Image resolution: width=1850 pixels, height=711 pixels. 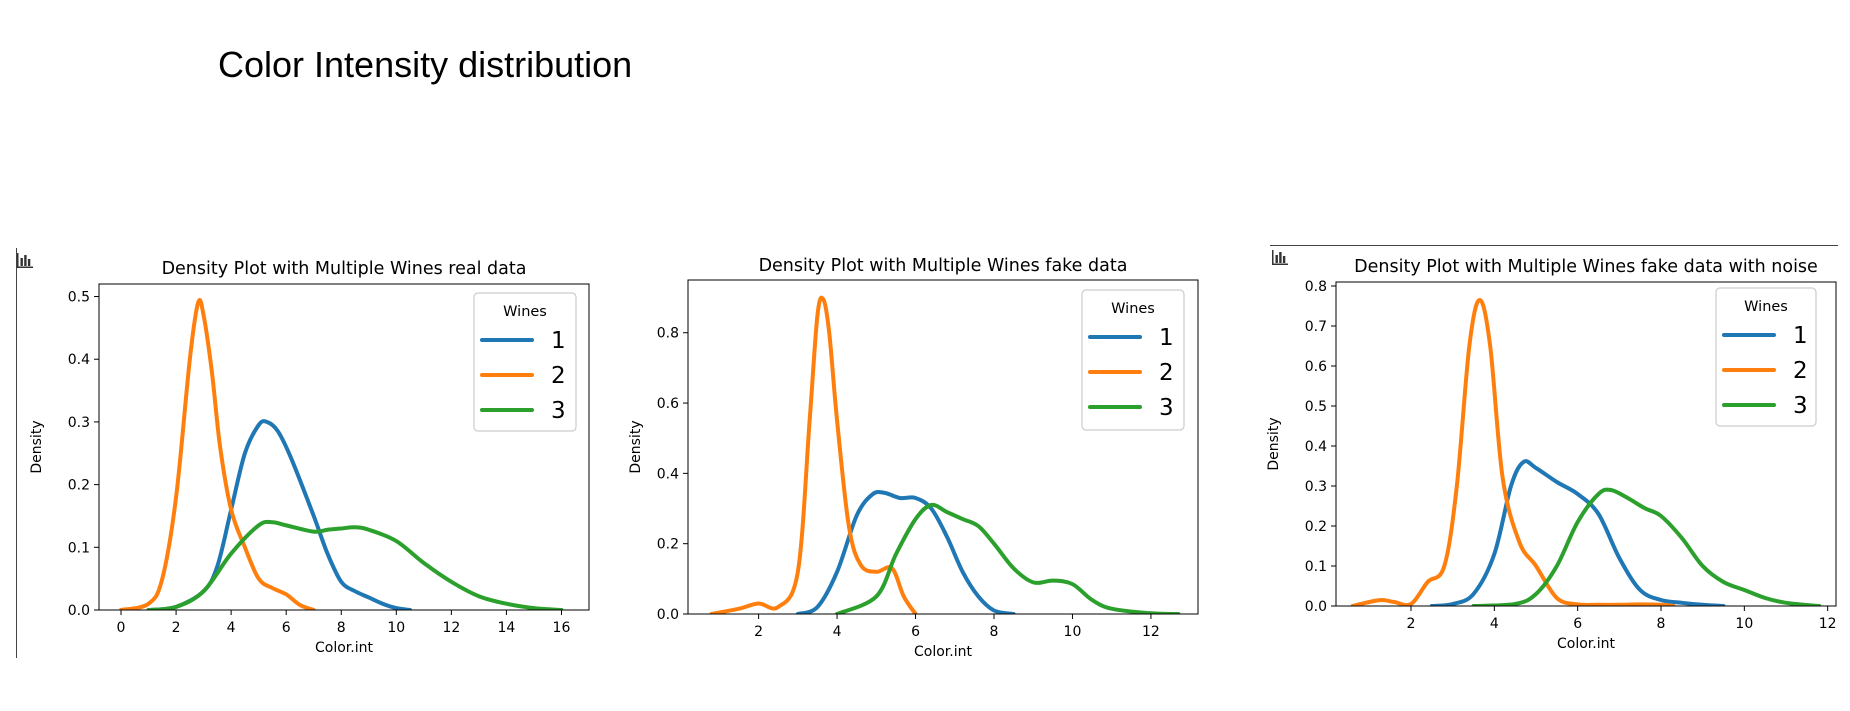 I want to click on left-cell-border, so click(x=16, y=453).